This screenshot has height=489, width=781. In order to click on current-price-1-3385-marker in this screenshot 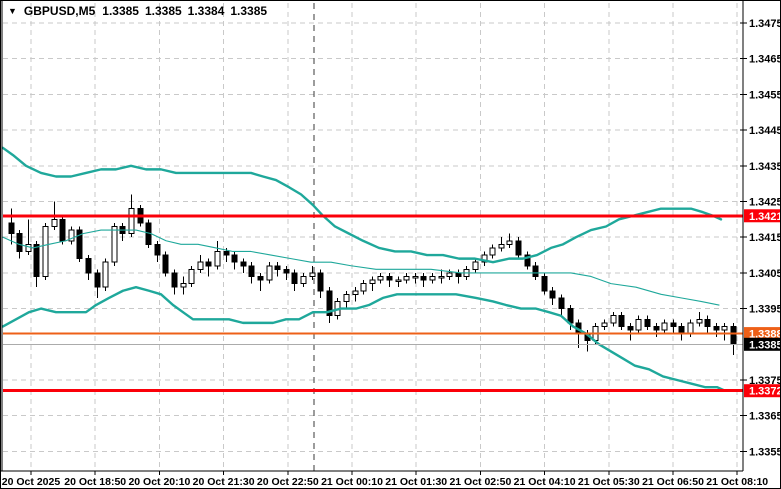, I will do `click(762, 344)`.